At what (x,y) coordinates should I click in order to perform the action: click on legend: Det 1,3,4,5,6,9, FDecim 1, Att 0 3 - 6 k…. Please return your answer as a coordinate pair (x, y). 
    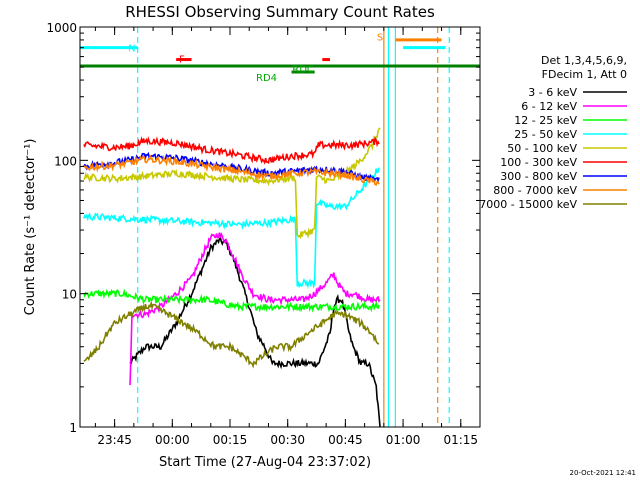
    Looking at the image, I should click on (553, 132).